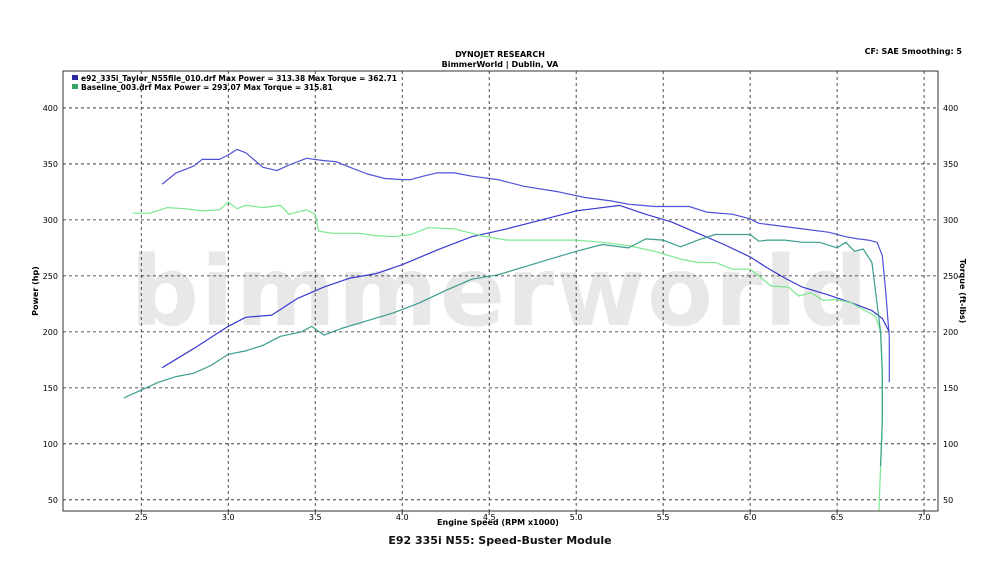  Describe the element at coordinates (962, 291) in the screenshot. I see `y-axis-title-right: Torque (ft-lbs)` at that location.